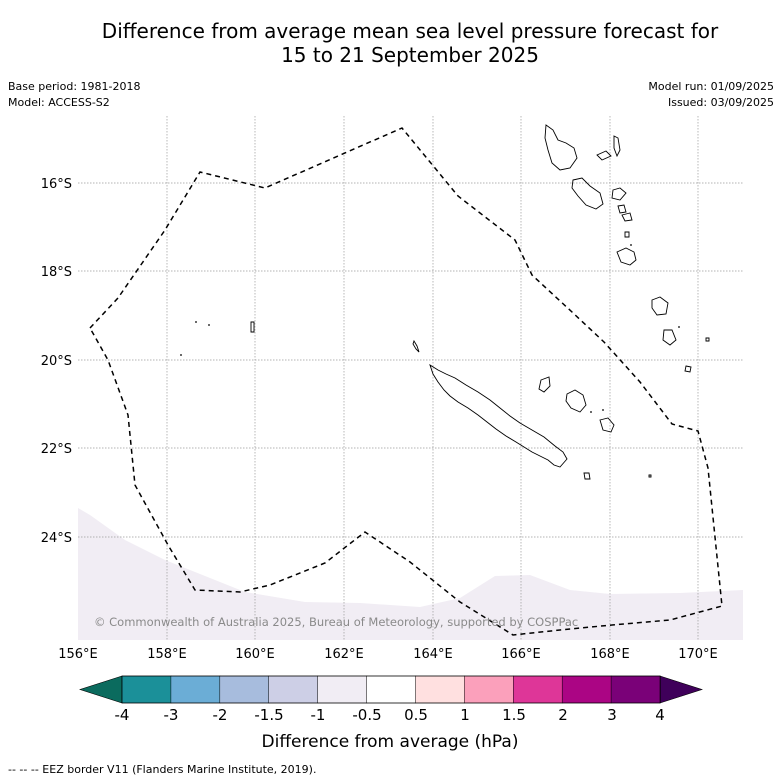  Describe the element at coordinates (617, 146) in the screenshot. I see `vanuatu-maewo` at that location.